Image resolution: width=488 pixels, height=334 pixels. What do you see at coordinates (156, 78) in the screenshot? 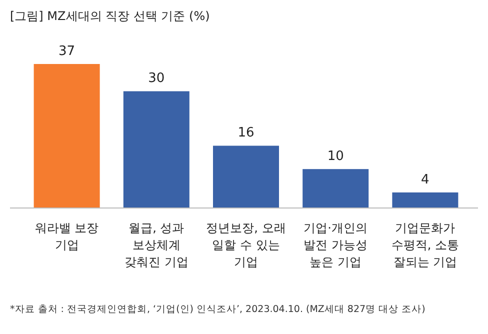
I see `data-label: 30` at bounding box center [156, 78].